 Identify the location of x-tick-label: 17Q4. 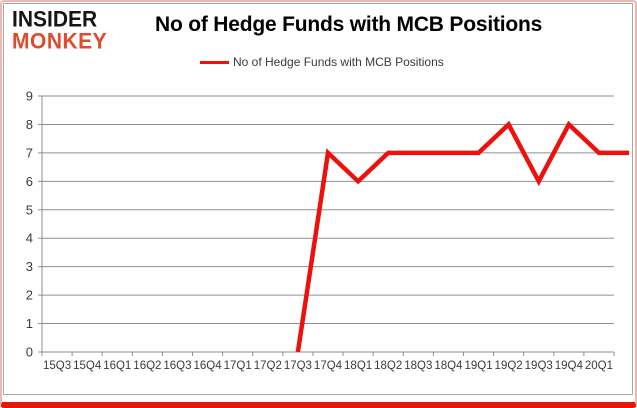
(328, 366).